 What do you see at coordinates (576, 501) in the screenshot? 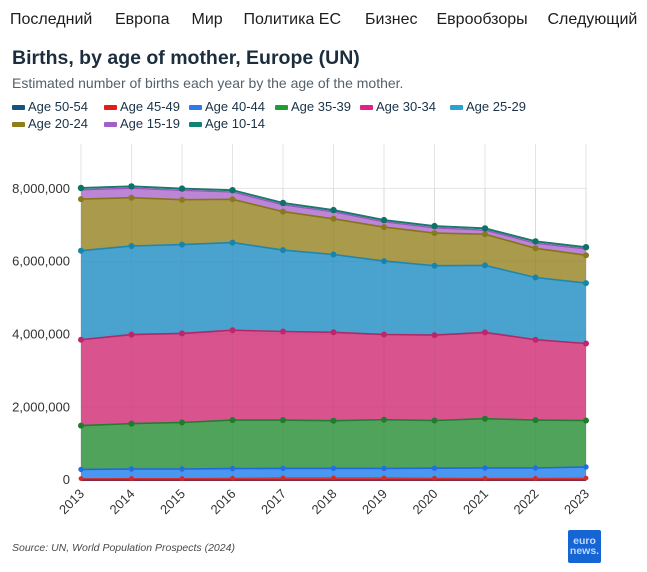
I see `svg-text: 2023` at bounding box center [576, 501].